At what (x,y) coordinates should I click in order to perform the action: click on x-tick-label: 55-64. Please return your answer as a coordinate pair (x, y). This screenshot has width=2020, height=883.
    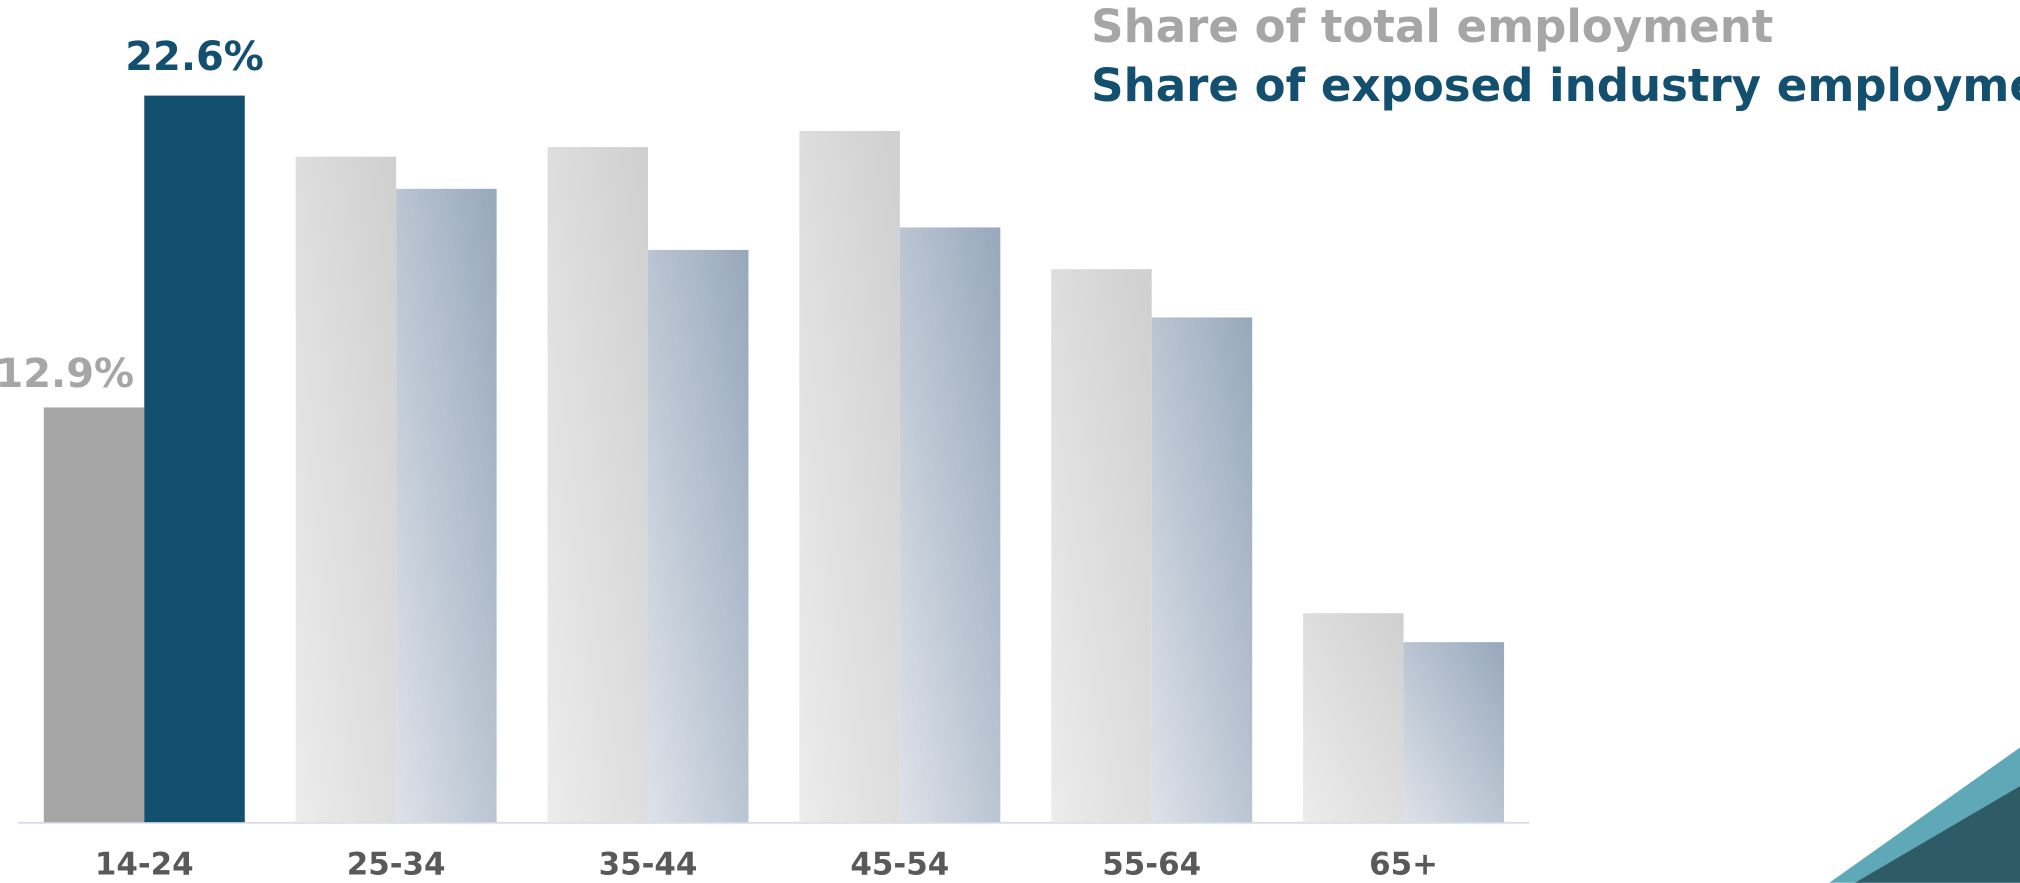
    Looking at the image, I should click on (1151, 864).